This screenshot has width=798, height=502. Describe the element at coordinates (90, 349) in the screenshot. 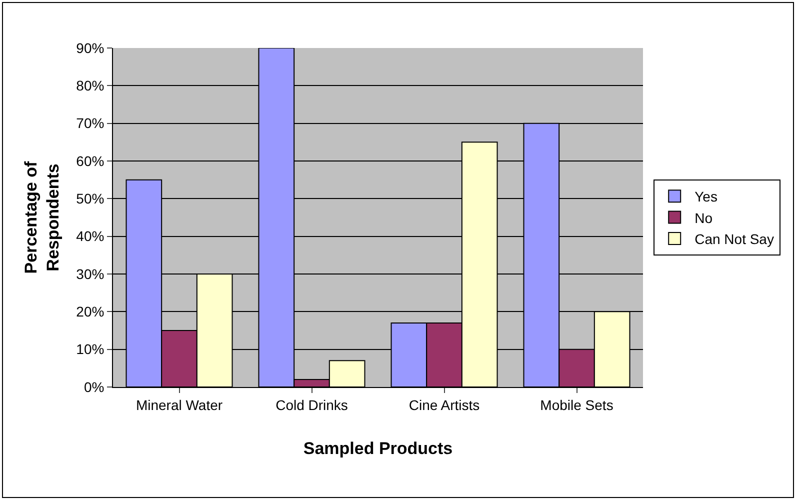

I see `y-tick-label: 10%` at that location.